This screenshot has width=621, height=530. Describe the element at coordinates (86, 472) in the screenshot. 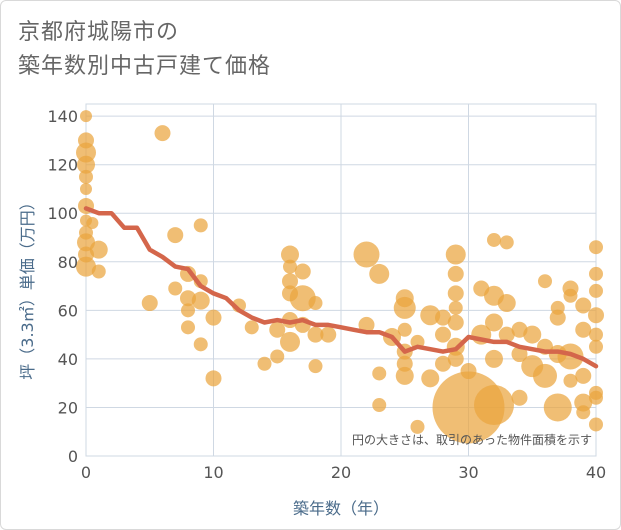

I see `x-tick-label: 0` at that location.